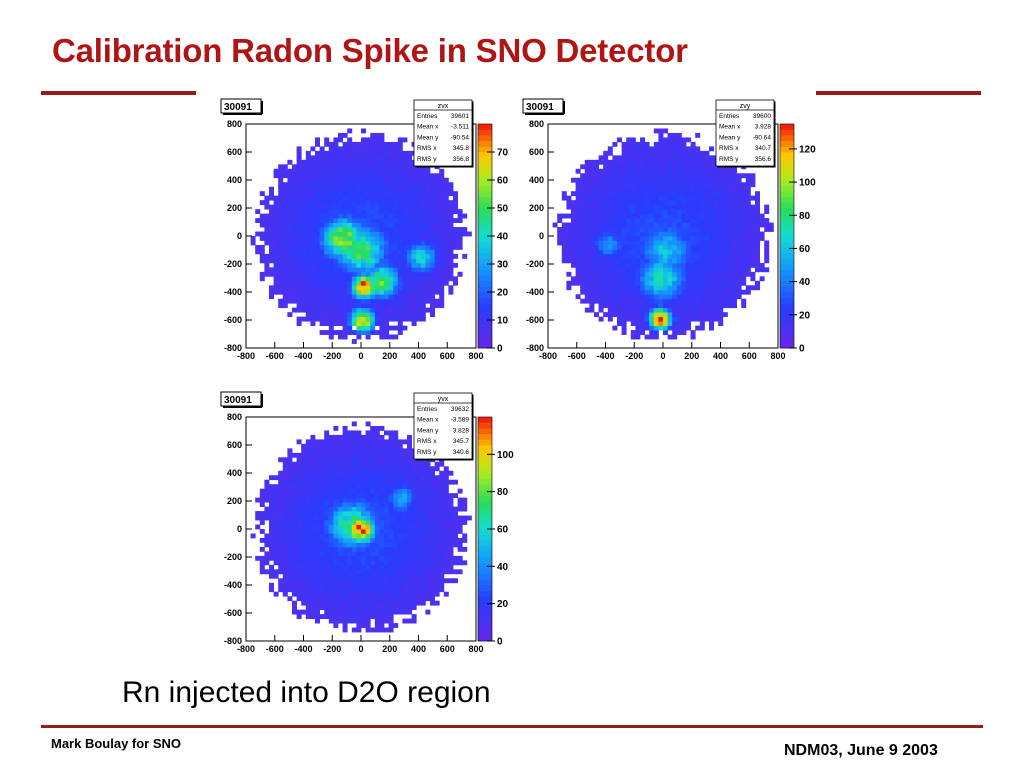 The height and width of the screenshot is (768, 1024). What do you see at coordinates (503, 265) in the screenshot?
I see `z-tick-label: 30` at bounding box center [503, 265].